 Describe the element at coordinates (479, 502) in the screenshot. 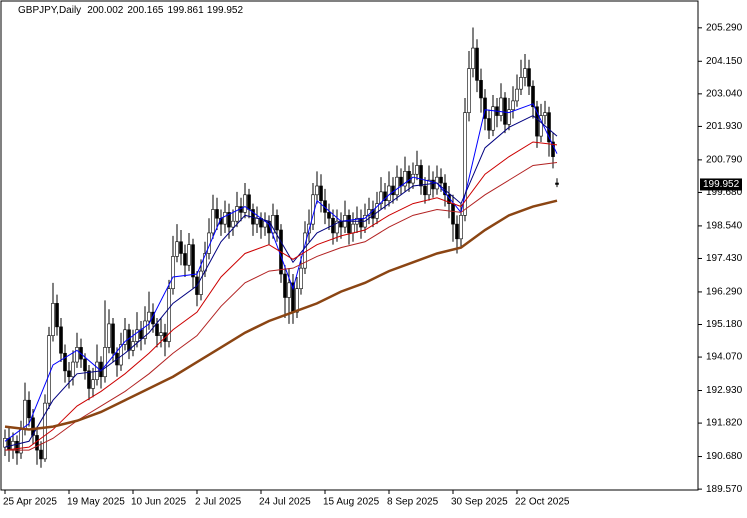

I see `x-tick-label: 30 Sep 2025` at that location.